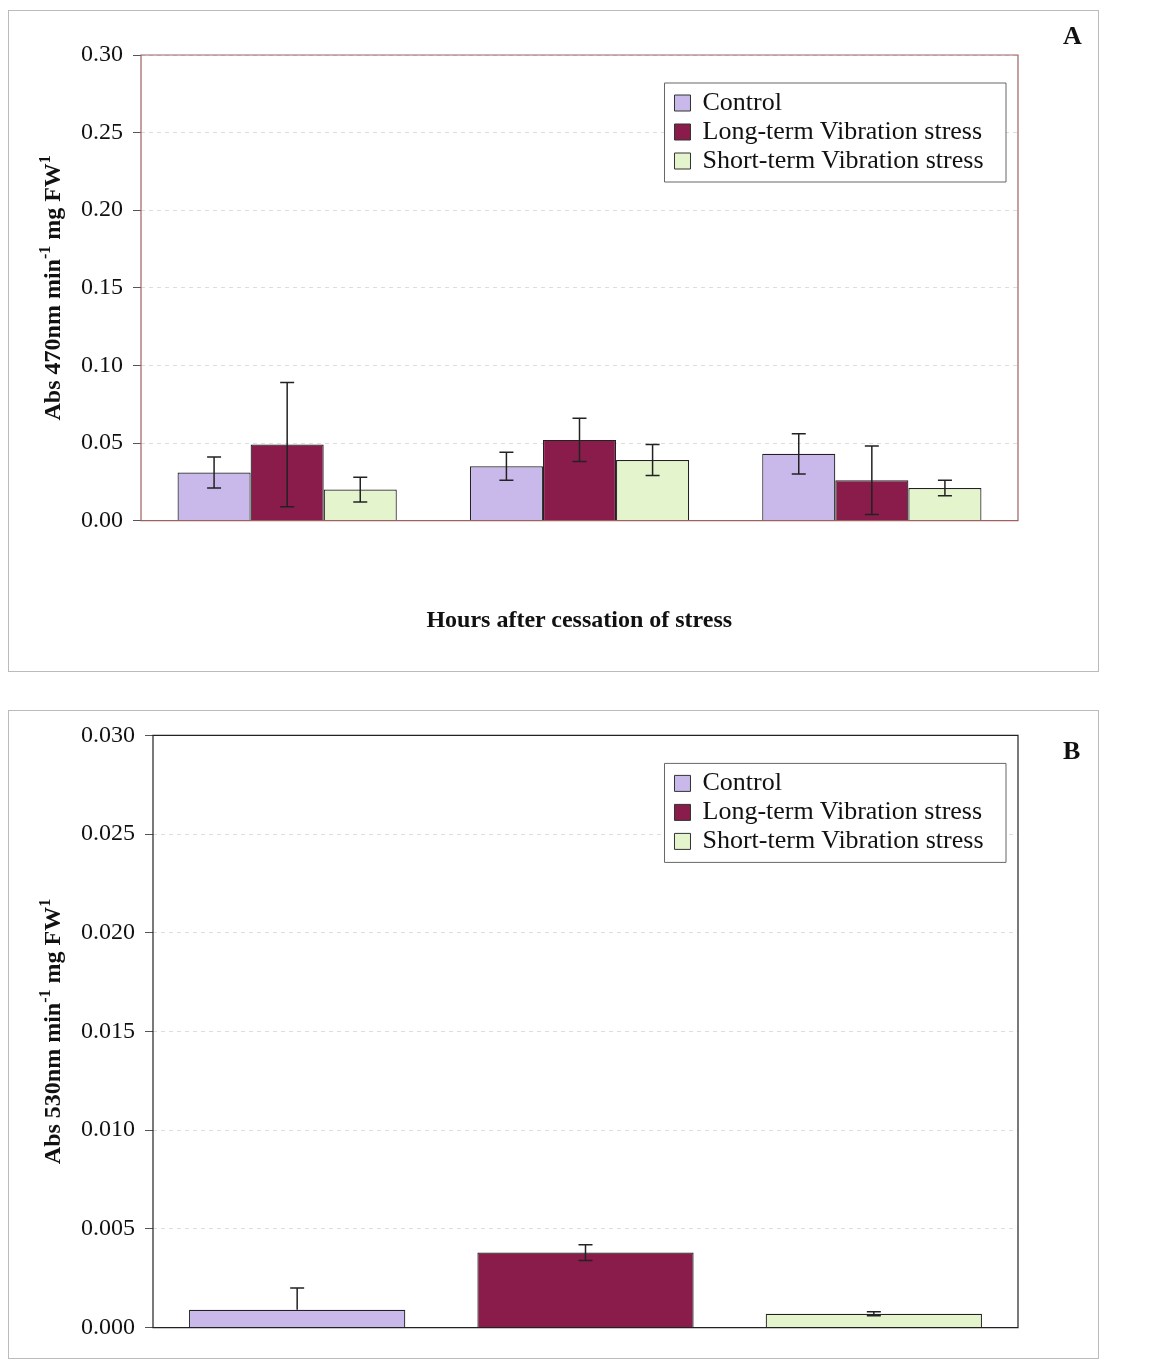 The width and height of the screenshot is (1155, 1365). Describe the element at coordinates (102, 518) in the screenshot. I see `y-tick-label: 0.00` at that location.